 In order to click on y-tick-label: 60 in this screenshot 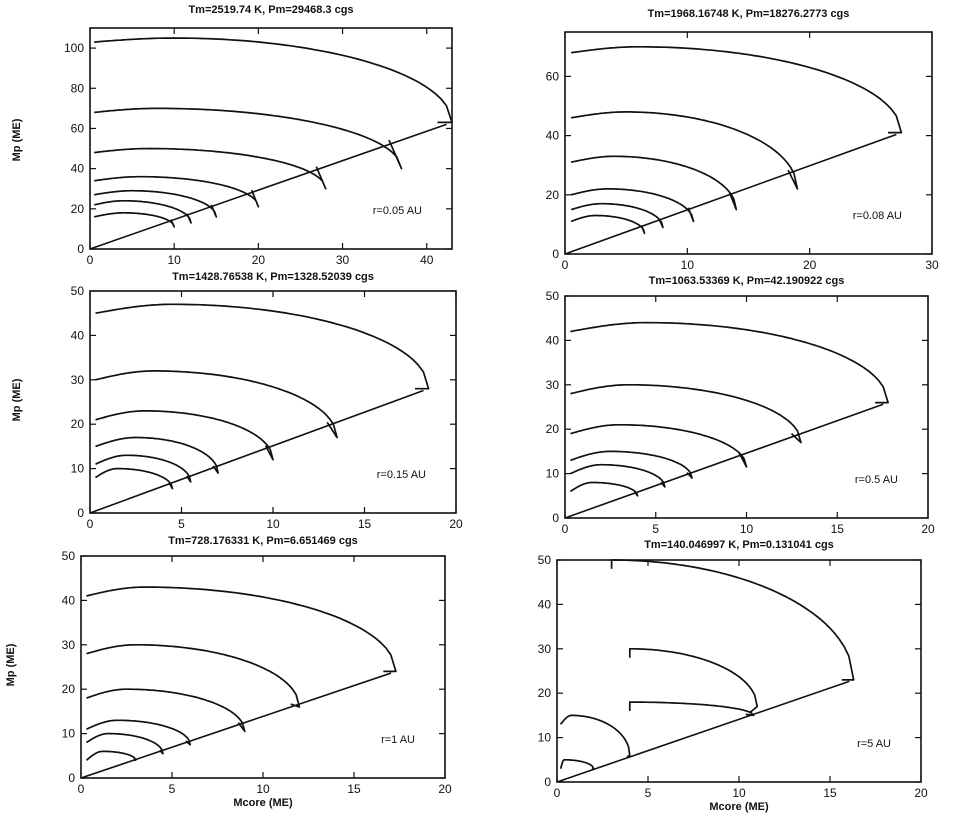, I will do `click(553, 76)`.